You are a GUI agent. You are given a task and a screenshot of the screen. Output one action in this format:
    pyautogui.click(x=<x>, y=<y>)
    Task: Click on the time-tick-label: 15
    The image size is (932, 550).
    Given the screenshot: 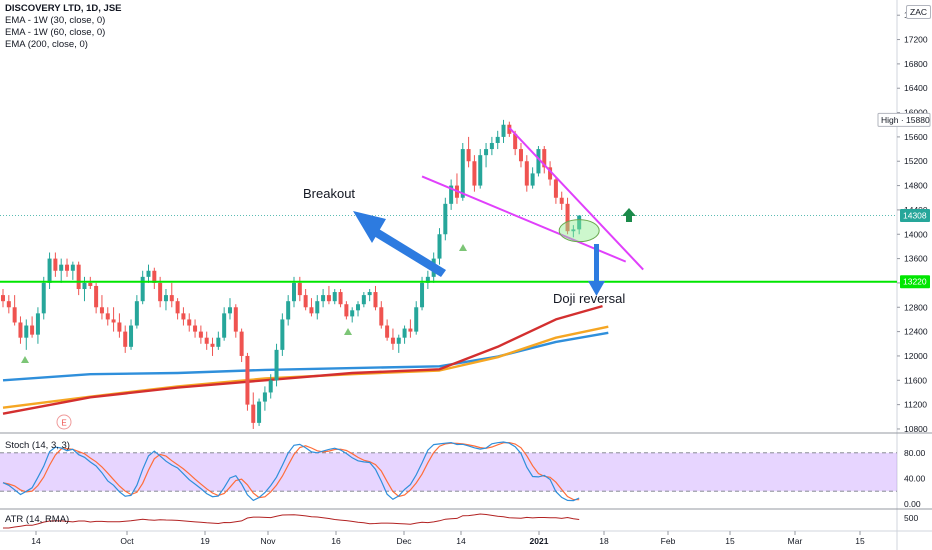 What is the action you would take?
    pyautogui.click(x=860, y=541)
    